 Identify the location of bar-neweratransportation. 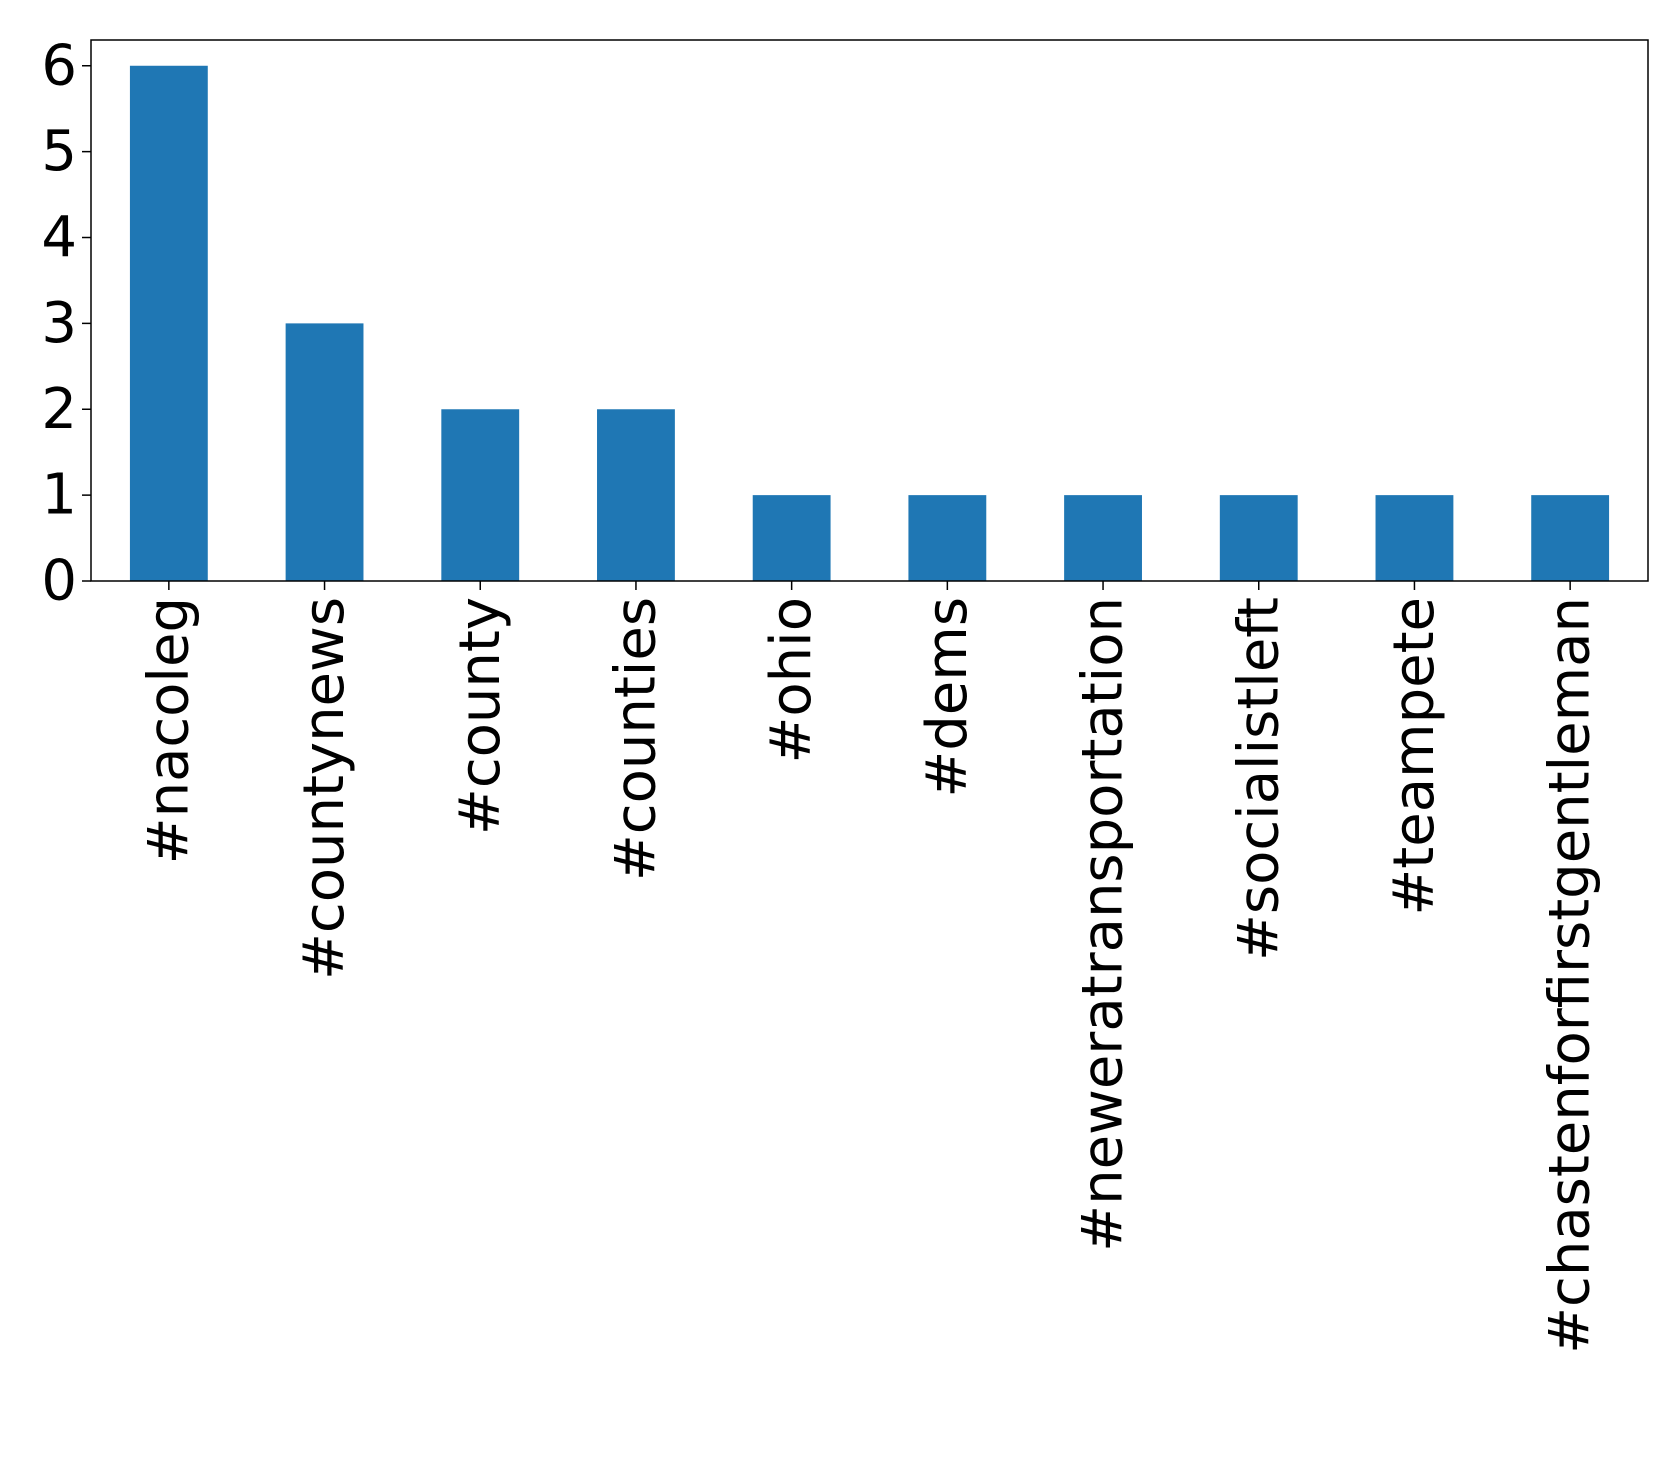
(1103, 538).